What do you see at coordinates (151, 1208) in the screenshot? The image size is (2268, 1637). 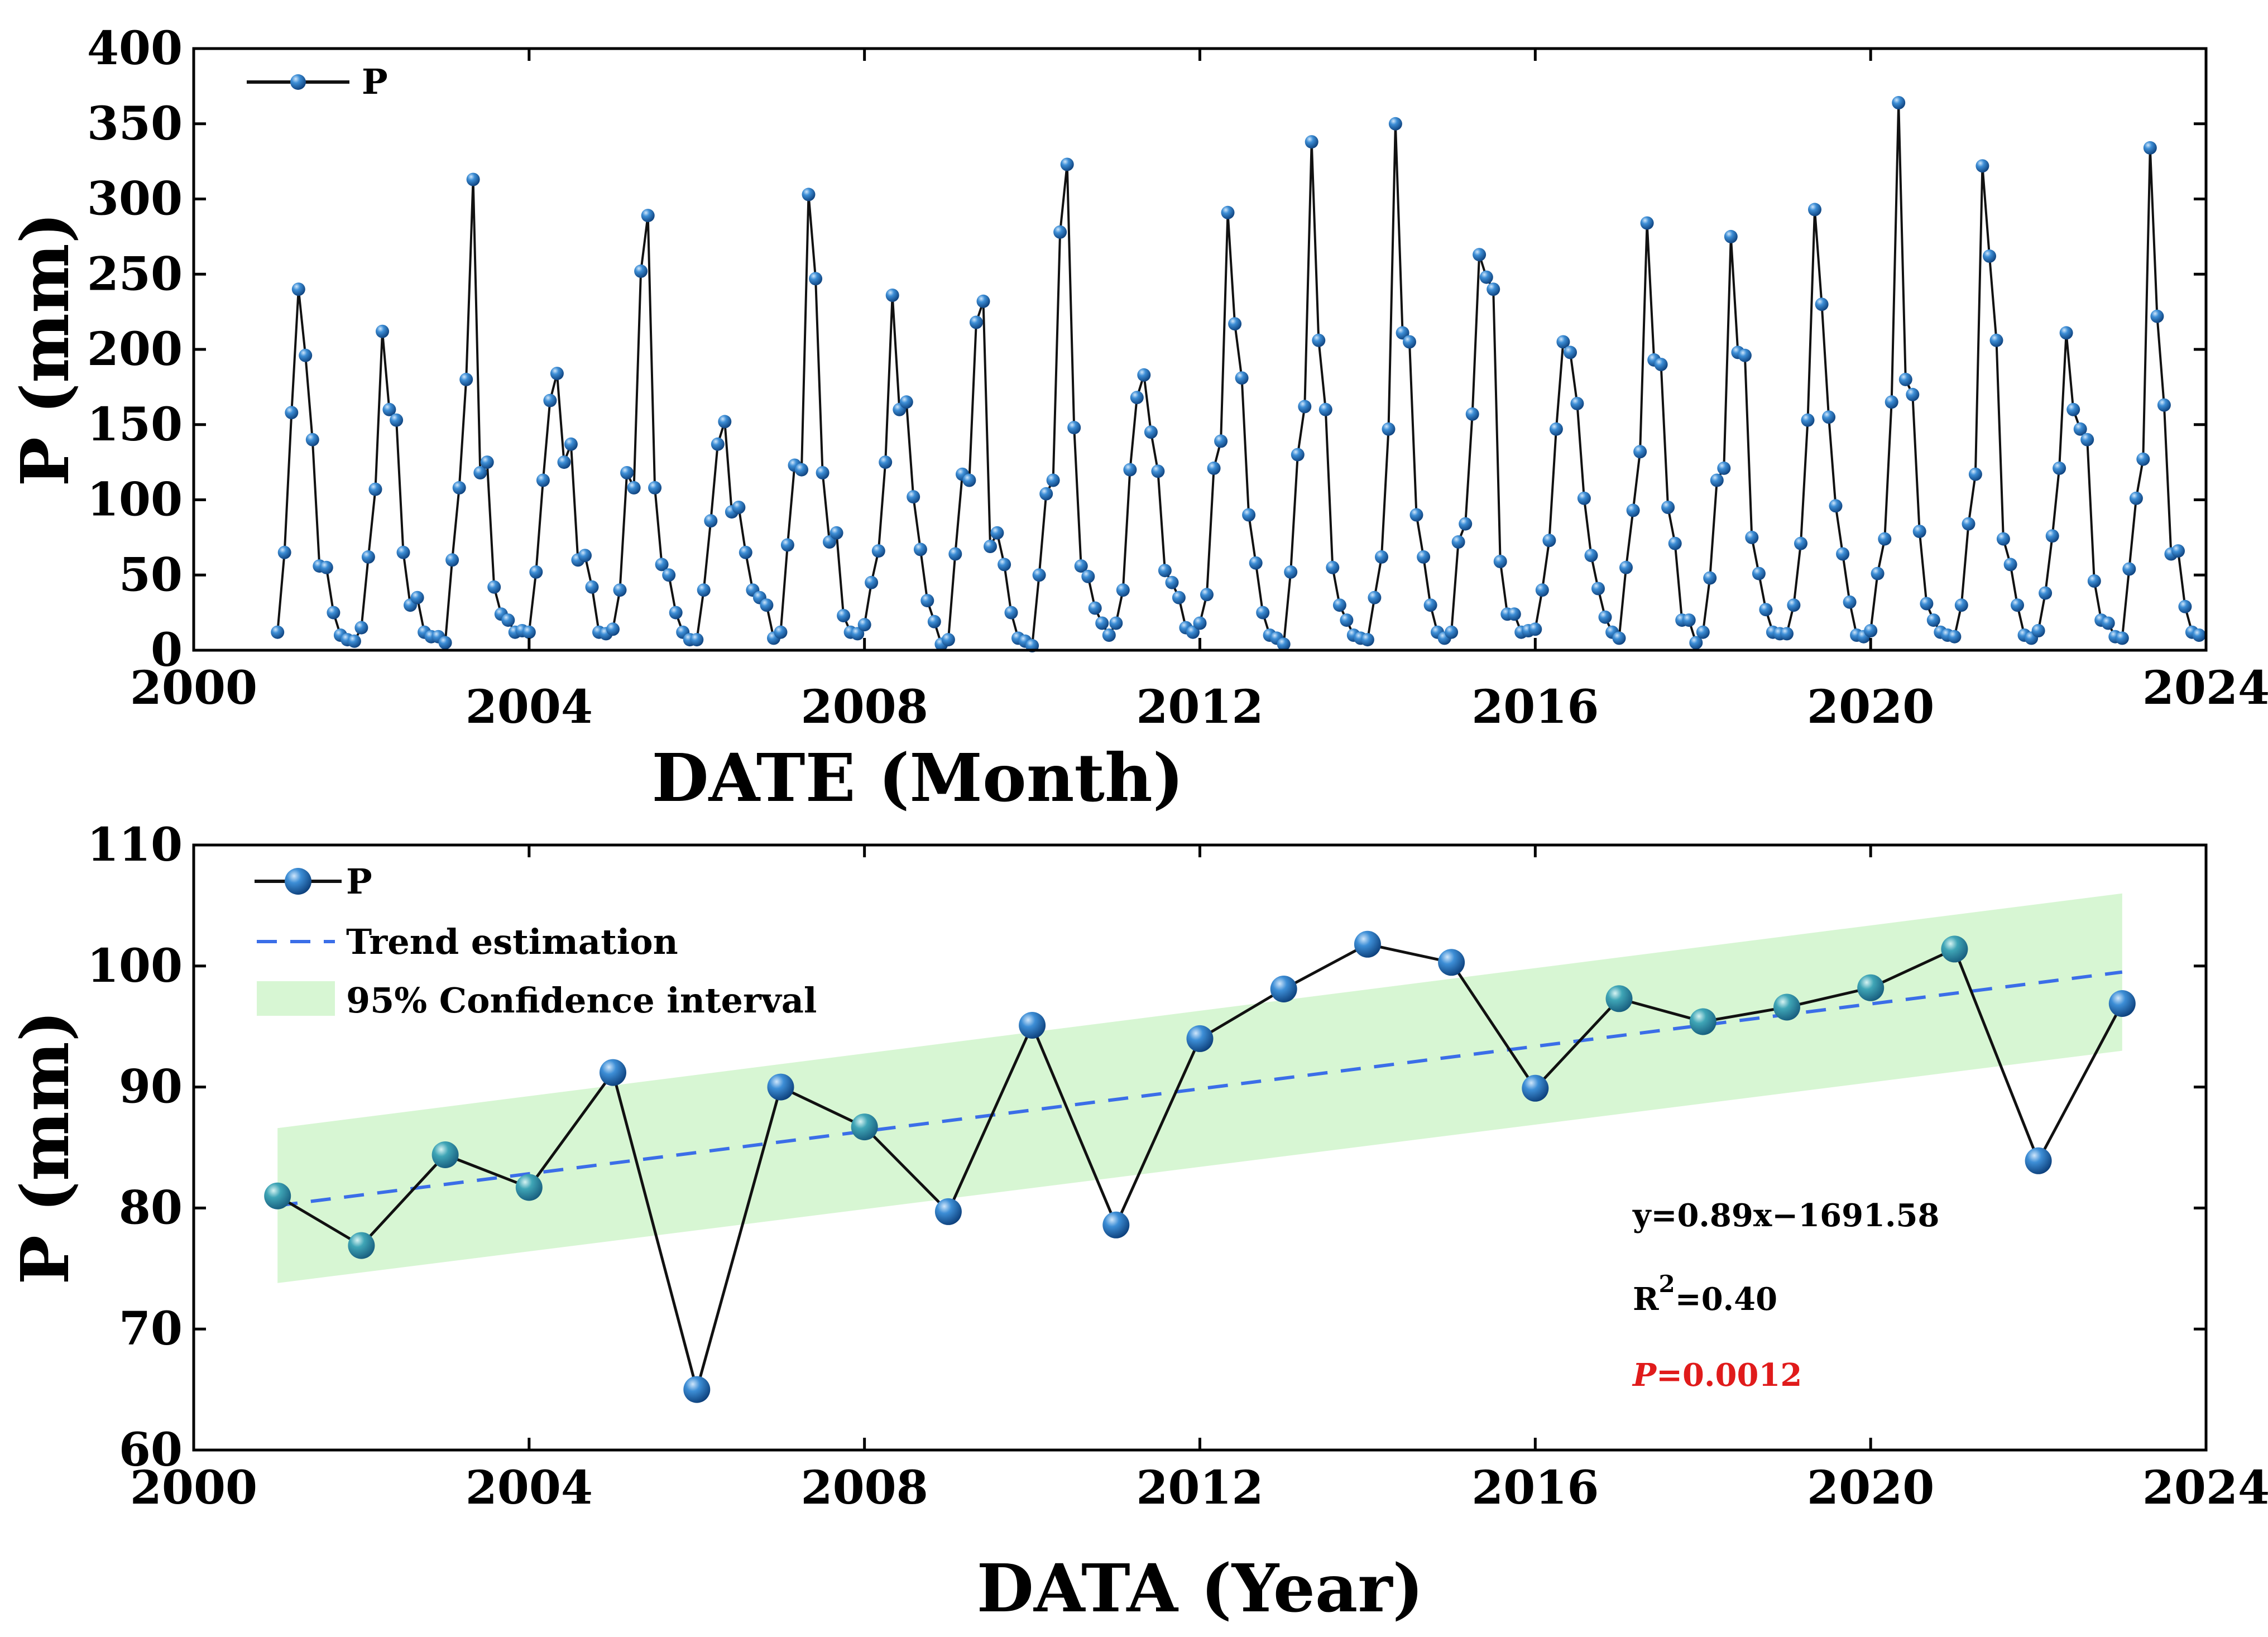 I see `y-tick-label: 80` at bounding box center [151, 1208].